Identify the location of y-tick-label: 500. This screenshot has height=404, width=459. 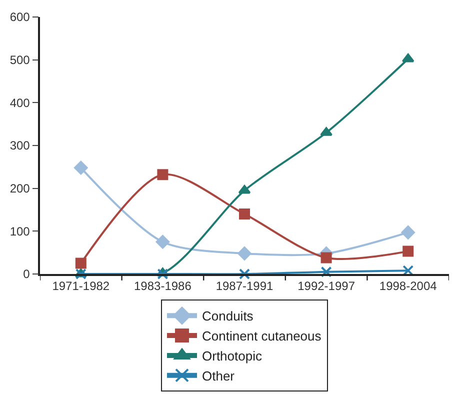
(20, 60).